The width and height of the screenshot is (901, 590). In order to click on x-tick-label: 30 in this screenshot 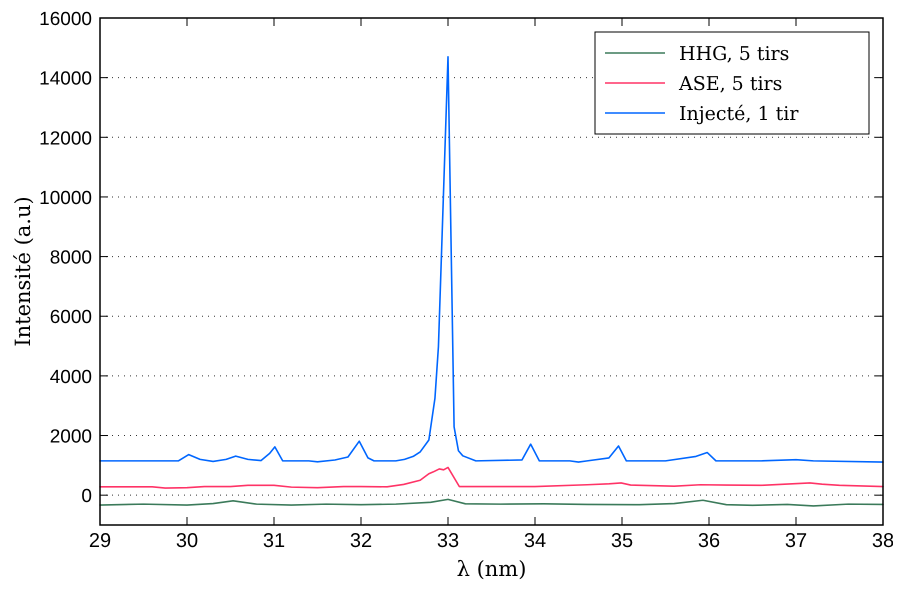, I will do `click(187, 541)`.